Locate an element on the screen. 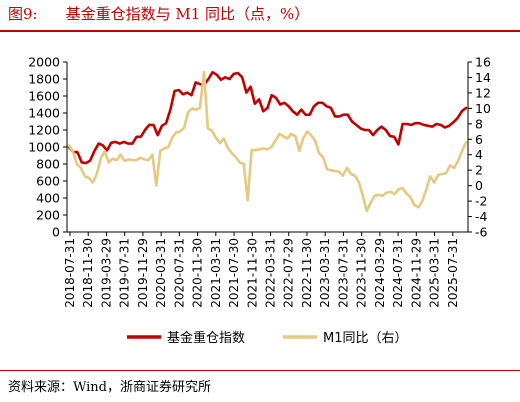 The width and height of the screenshot is (520, 402). x-tick-label: 2021-11-30 is located at coordinates (252, 273).